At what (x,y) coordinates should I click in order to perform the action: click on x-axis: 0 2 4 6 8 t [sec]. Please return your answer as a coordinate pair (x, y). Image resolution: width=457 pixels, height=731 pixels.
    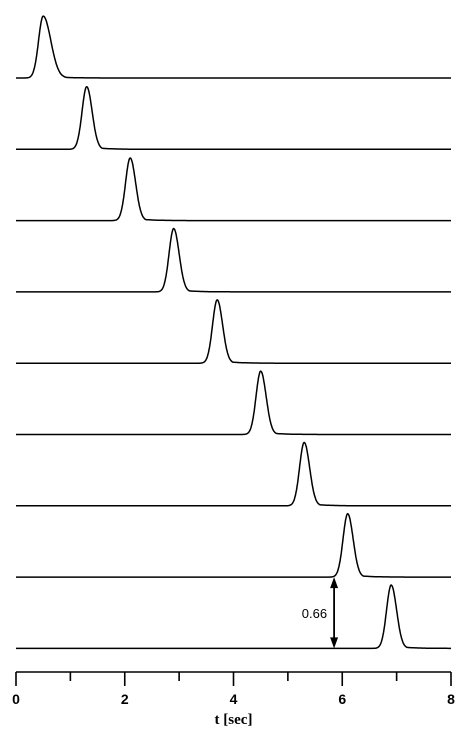
    Looking at the image, I should click on (233, 699).